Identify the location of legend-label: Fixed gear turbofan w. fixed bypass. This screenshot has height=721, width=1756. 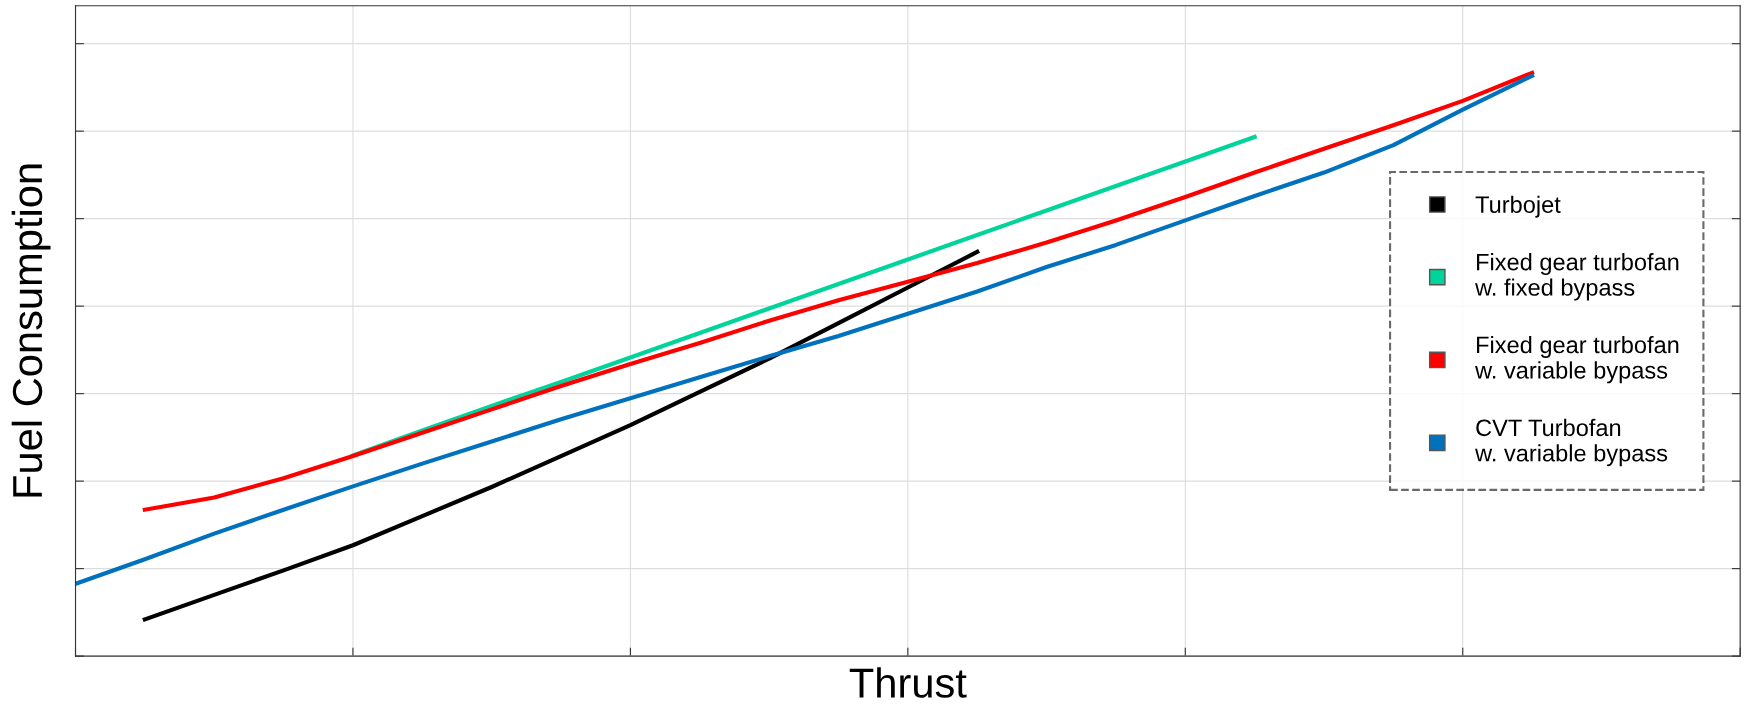
(1577, 277).